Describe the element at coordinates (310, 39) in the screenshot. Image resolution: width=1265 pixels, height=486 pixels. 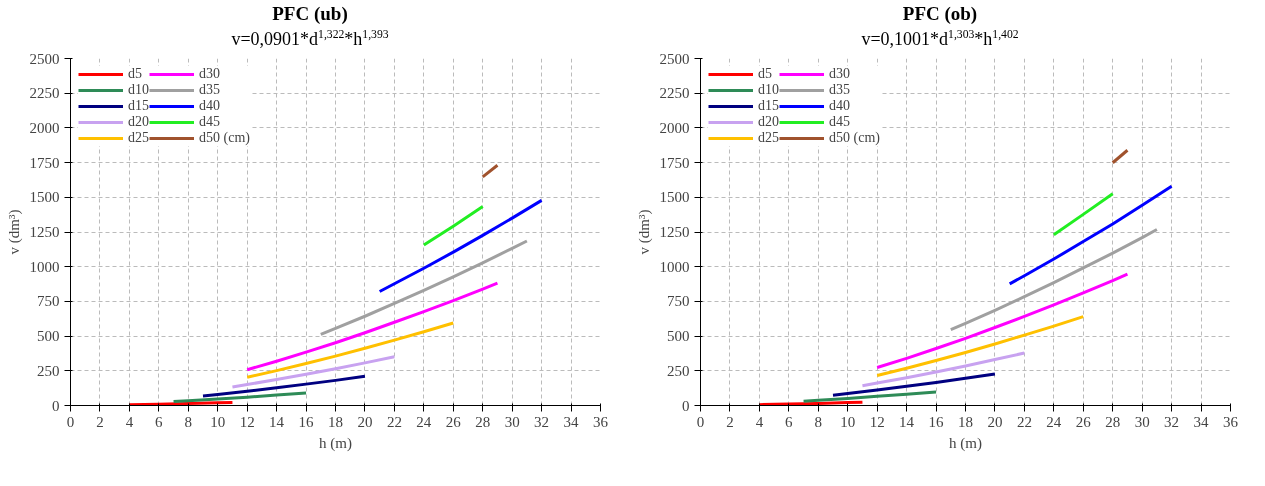
I see `chart-subtitle: v=0,0901*d$^{1,322}$*h$^{1,393}$` at that location.